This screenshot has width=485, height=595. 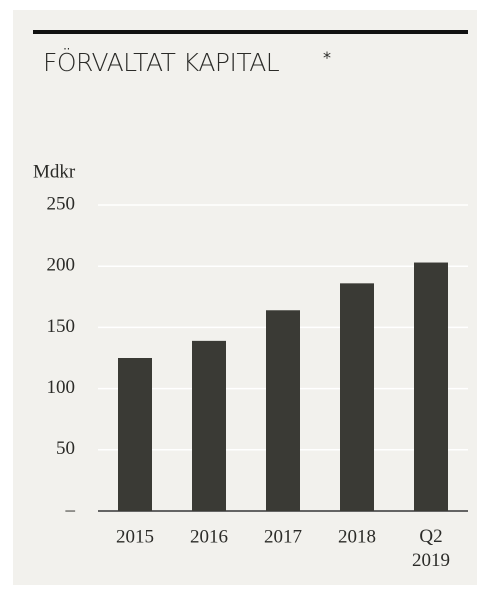 I want to click on x-tick-label: 2015, so click(x=135, y=536).